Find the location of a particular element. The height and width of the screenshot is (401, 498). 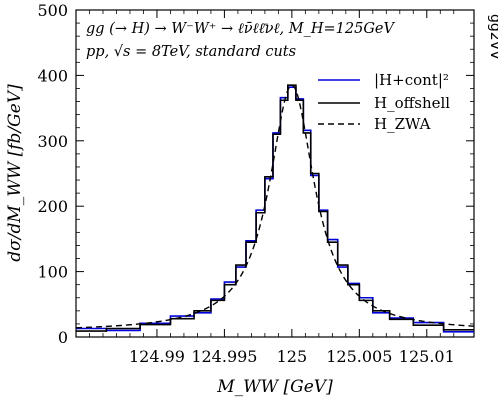

legend: |H+cont|² H_offshell H_ZWA is located at coordinates (384, 102).